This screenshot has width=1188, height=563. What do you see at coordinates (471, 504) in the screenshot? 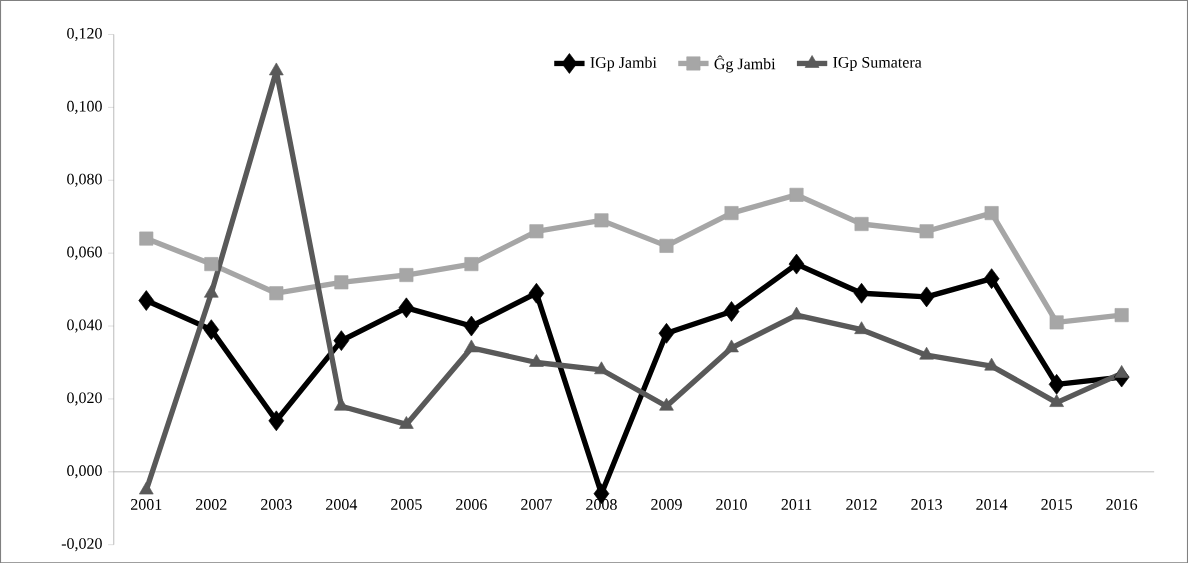
I see `x-tick-label: 2006` at bounding box center [471, 504].